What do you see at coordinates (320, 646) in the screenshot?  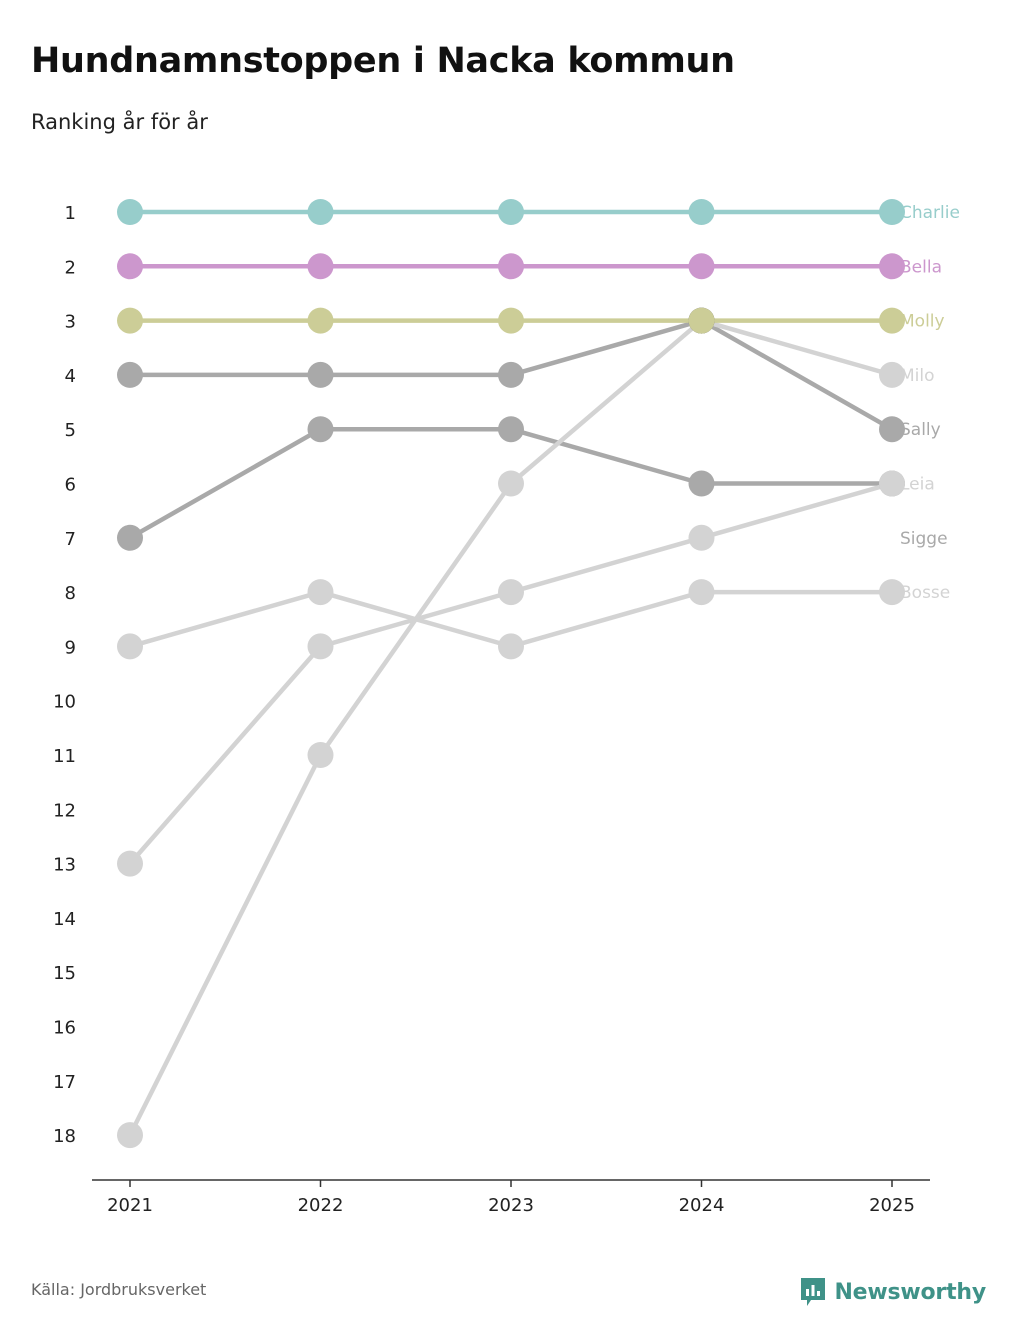 I see `point-leia-2022` at bounding box center [320, 646].